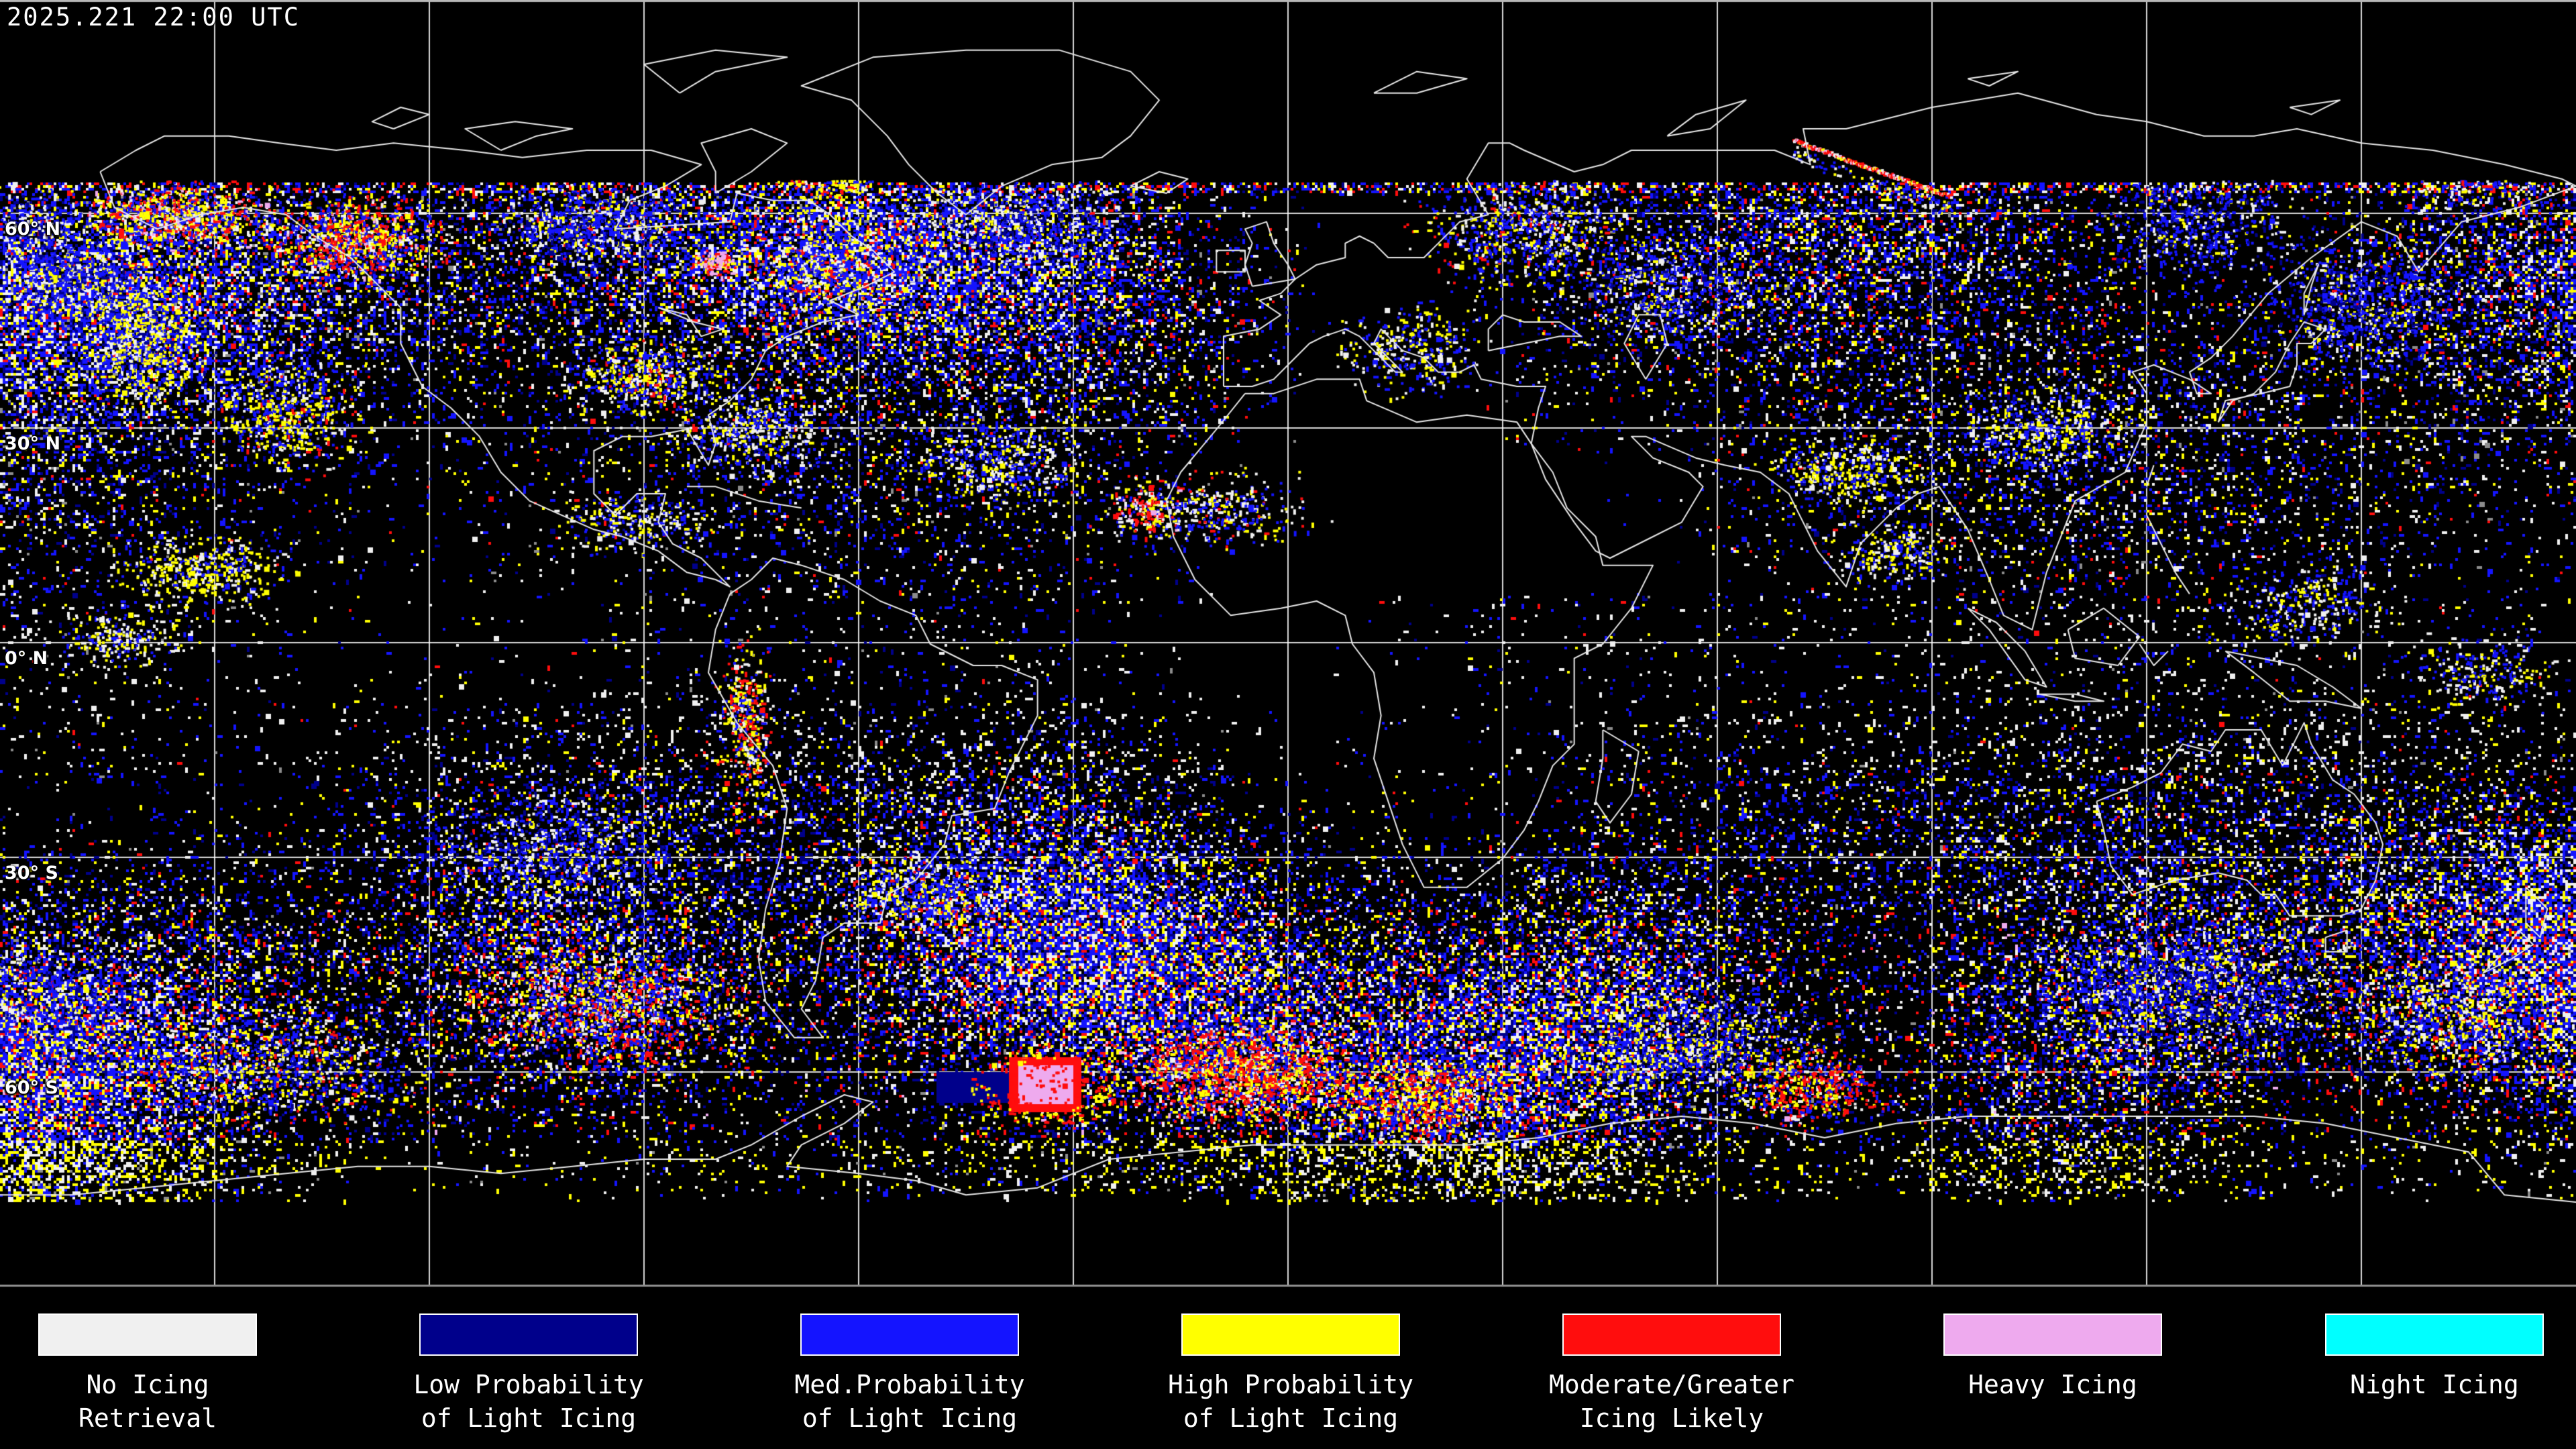  I want to click on timestamp: 2025.221 22:00 UTC, so click(153, 17).